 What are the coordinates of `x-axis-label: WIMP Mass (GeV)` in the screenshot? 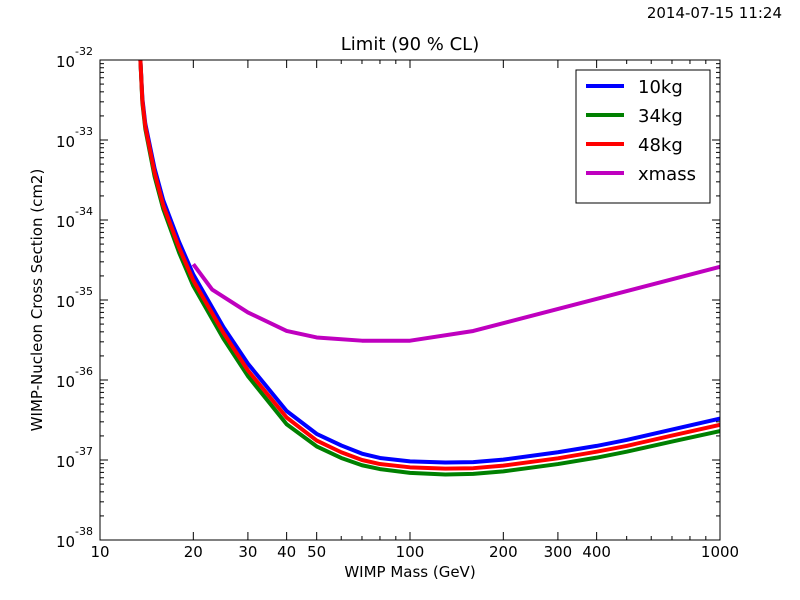 It's located at (409, 572).